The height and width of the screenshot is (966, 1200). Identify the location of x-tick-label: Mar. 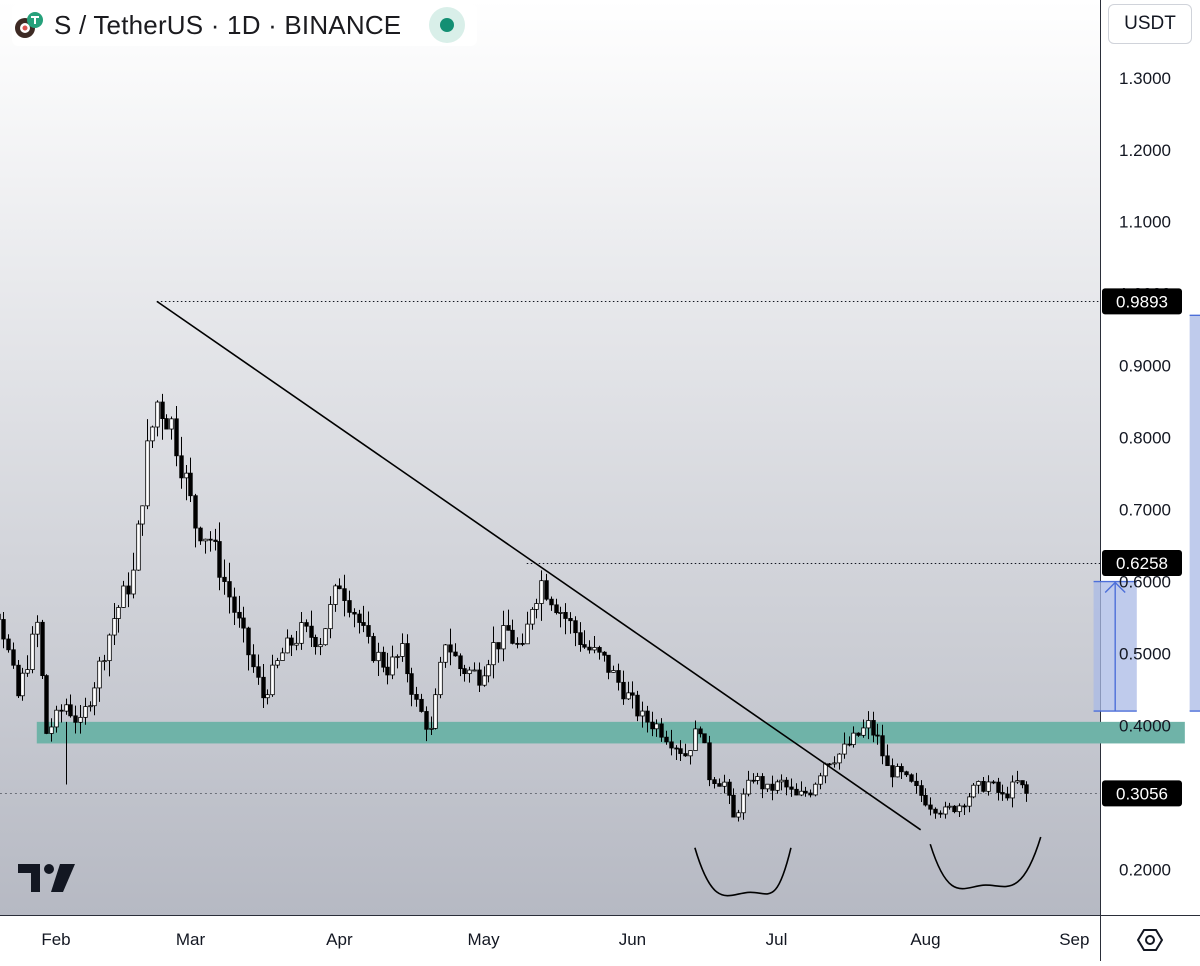
(191, 939).